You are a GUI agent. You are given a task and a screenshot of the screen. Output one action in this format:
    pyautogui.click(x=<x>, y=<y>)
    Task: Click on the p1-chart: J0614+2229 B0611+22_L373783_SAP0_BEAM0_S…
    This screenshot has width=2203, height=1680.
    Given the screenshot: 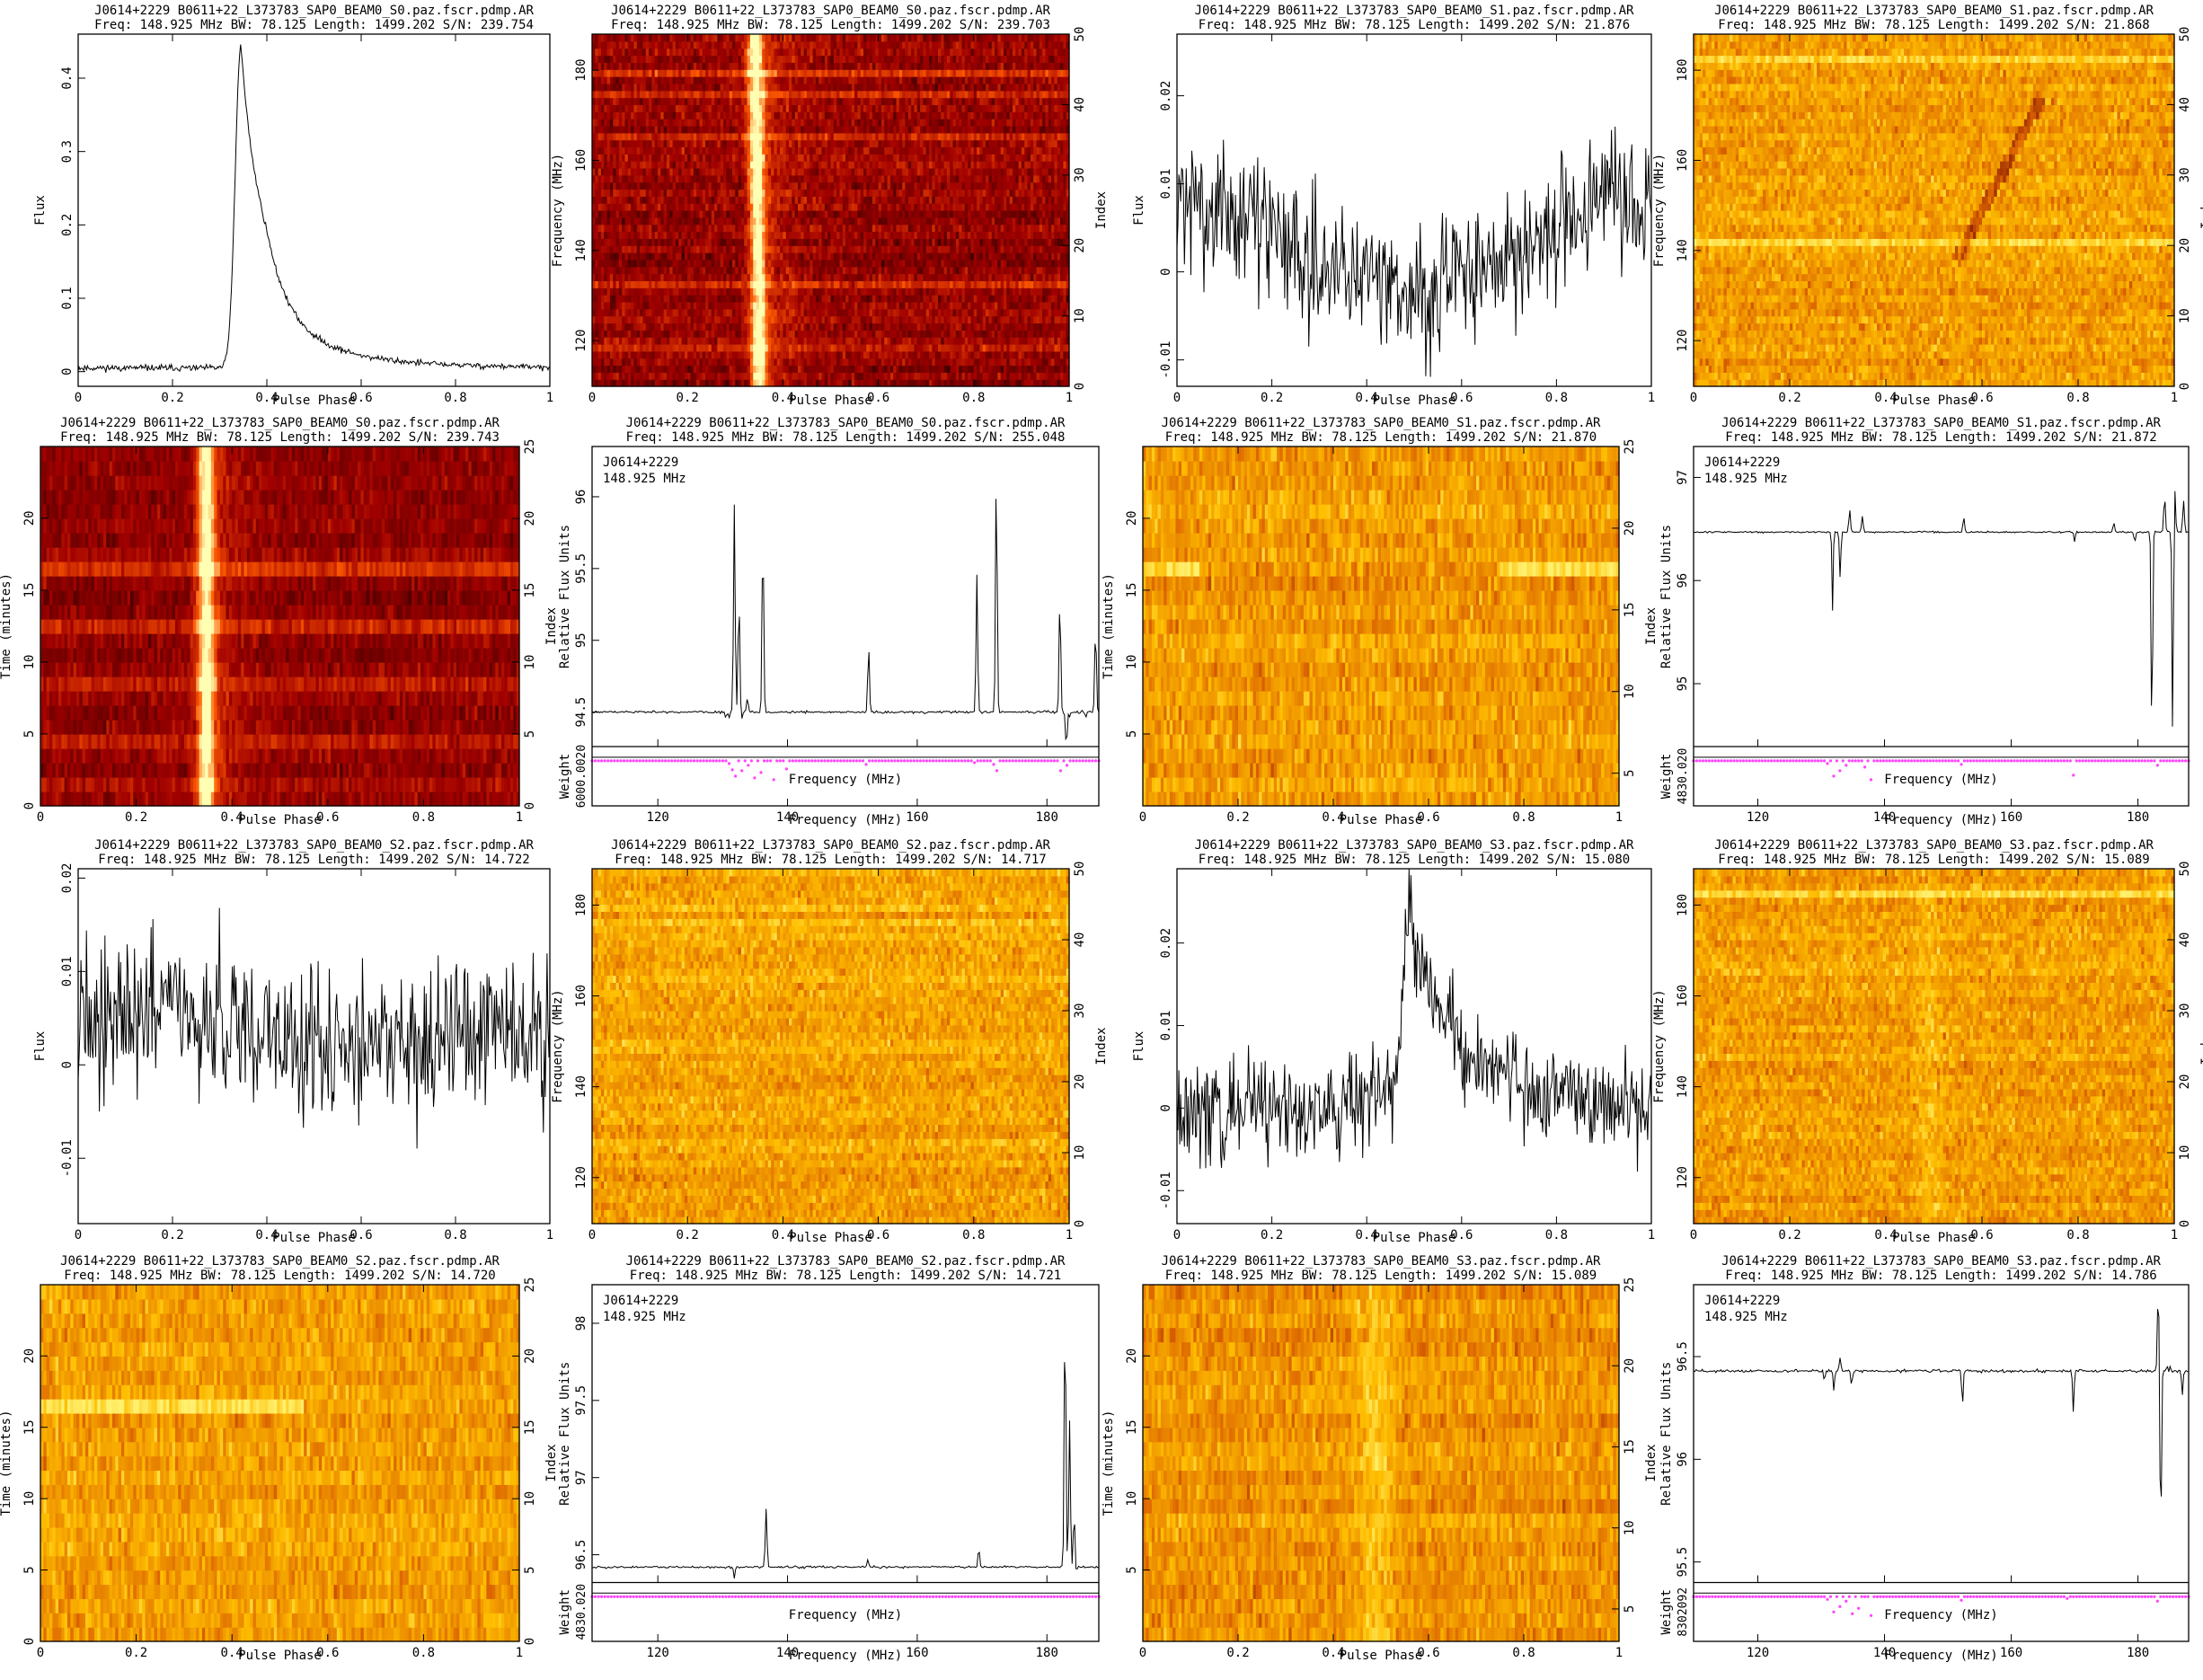 What is the action you would take?
    pyautogui.click(x=293, y=206)
    